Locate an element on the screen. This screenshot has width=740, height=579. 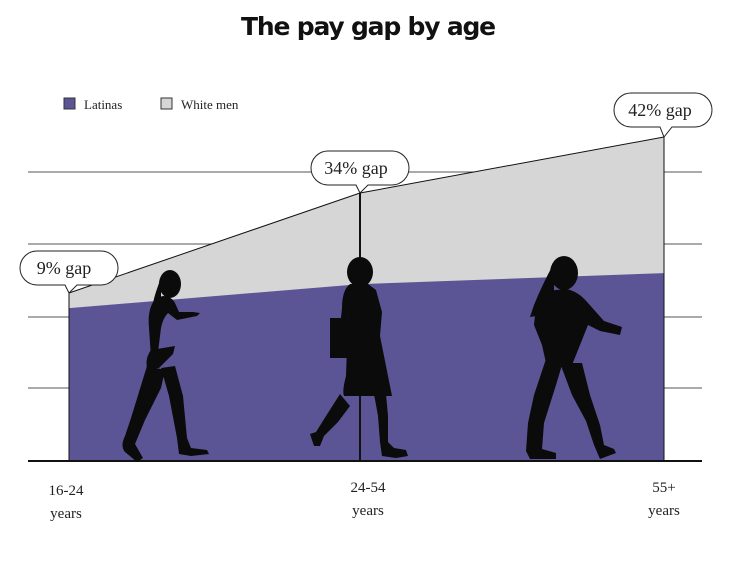
gap-callout-1: 9% gap is located at coordinates (69, 272).